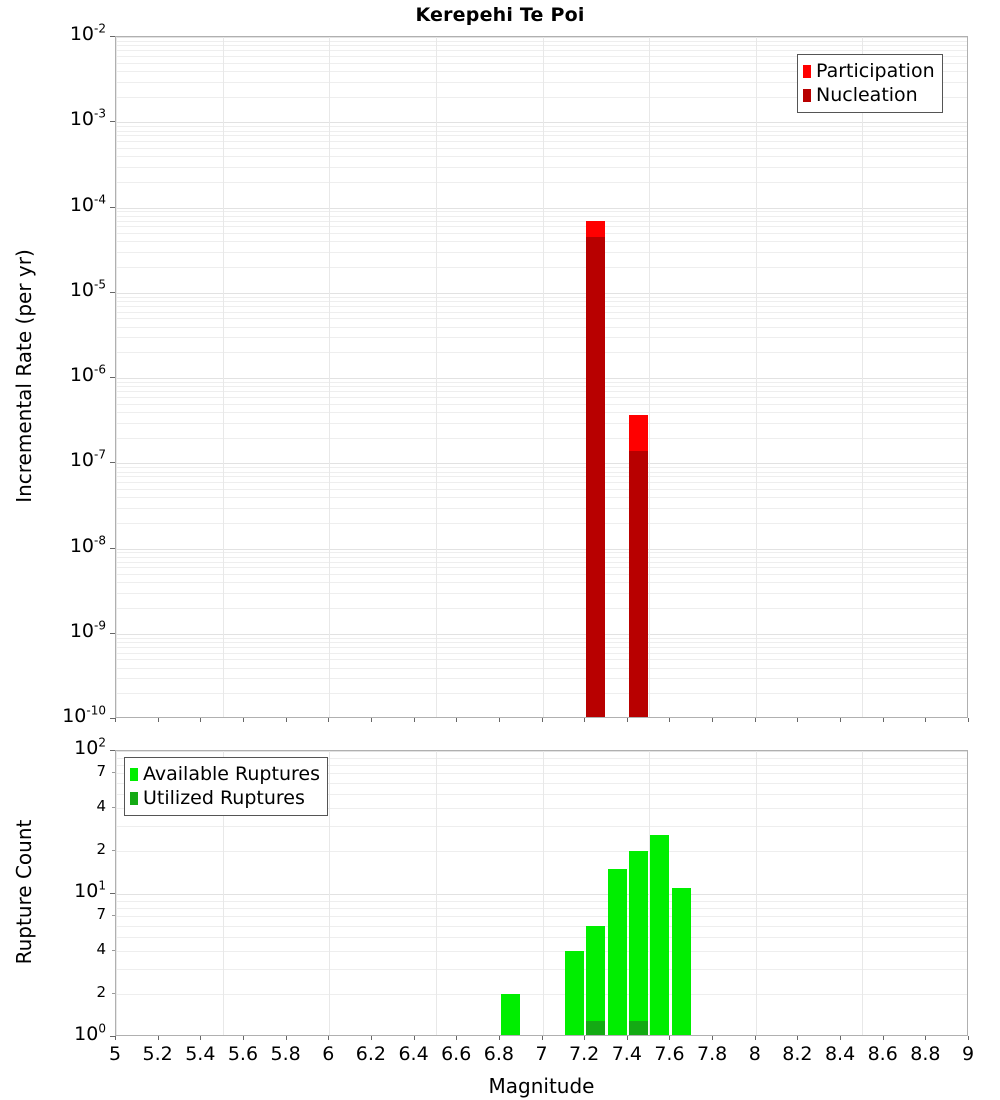 This screenshot has height=1100, width=1000. I want to click on x-axis-tick-label: 5.2, so click(157, 1054).